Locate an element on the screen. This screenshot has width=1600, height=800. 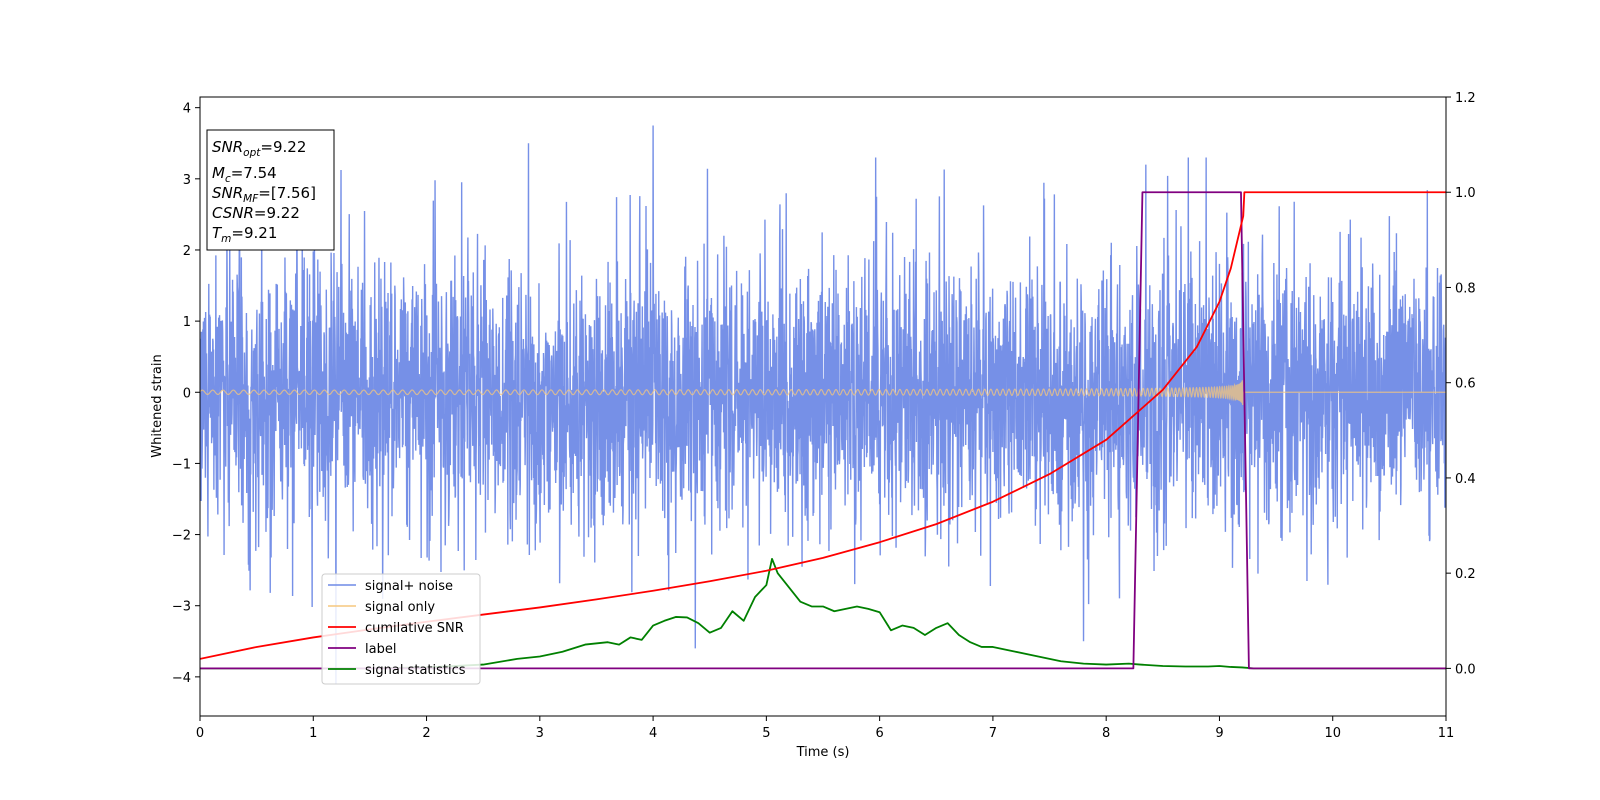
y-left-tick-label: −4 is located at coordinates (181, 678).